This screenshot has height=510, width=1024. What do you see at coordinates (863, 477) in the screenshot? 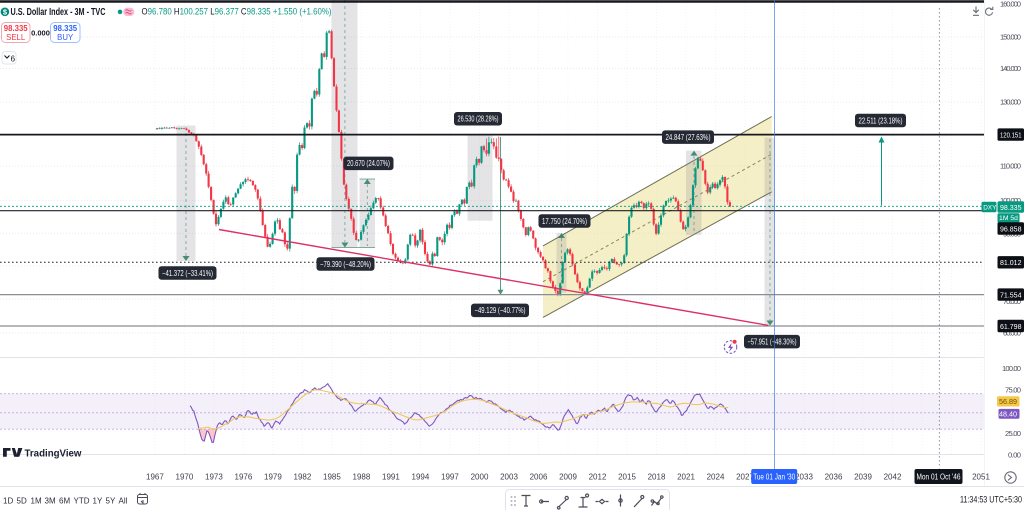
I see `svg-text: 2039` at bounding box center [863, 477].